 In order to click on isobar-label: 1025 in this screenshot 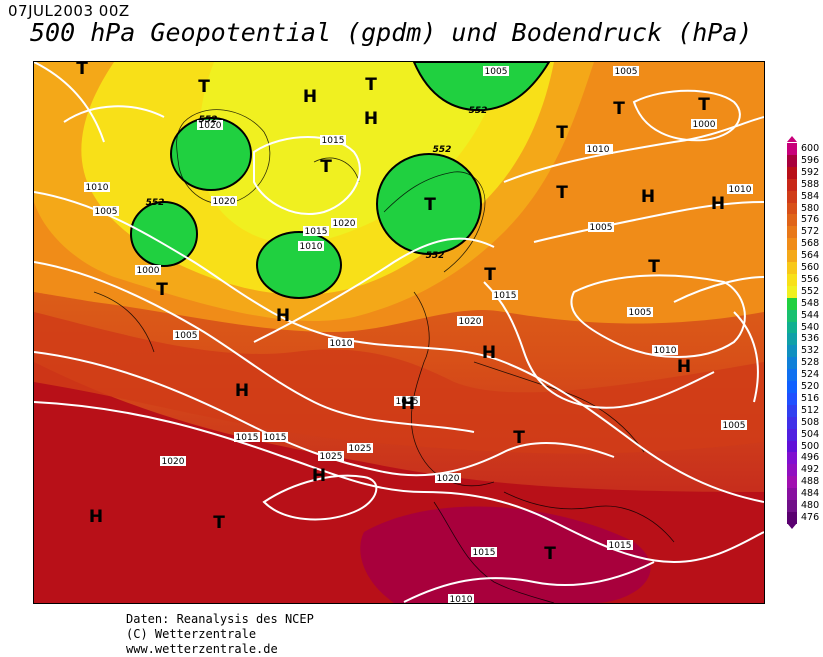, I will do `click(360, 448)`.